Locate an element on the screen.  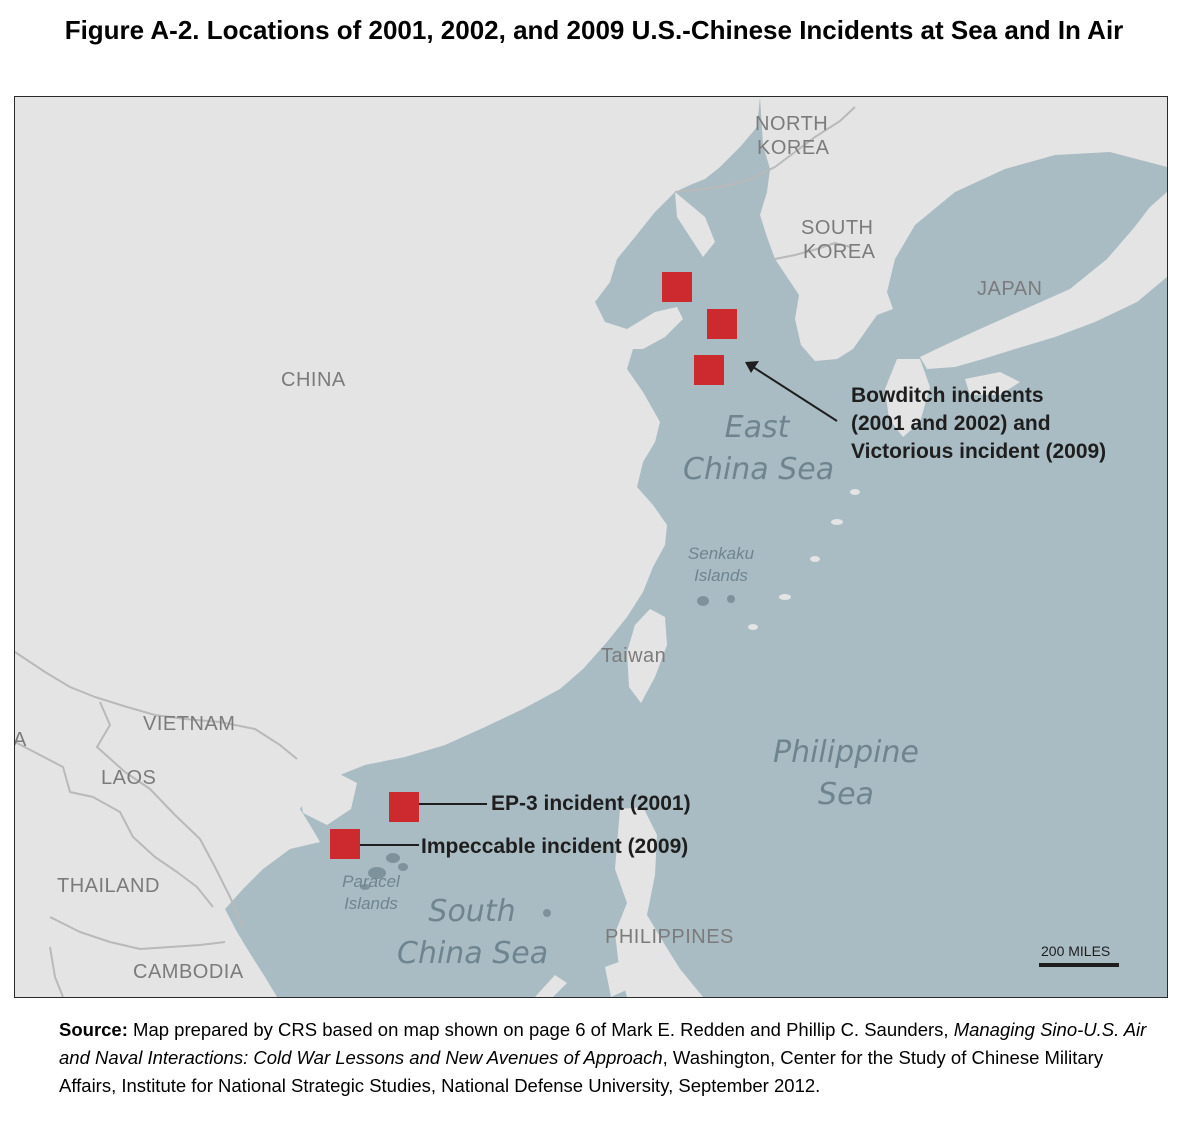
label-china: CHINA is located at coordinates (313, 380).